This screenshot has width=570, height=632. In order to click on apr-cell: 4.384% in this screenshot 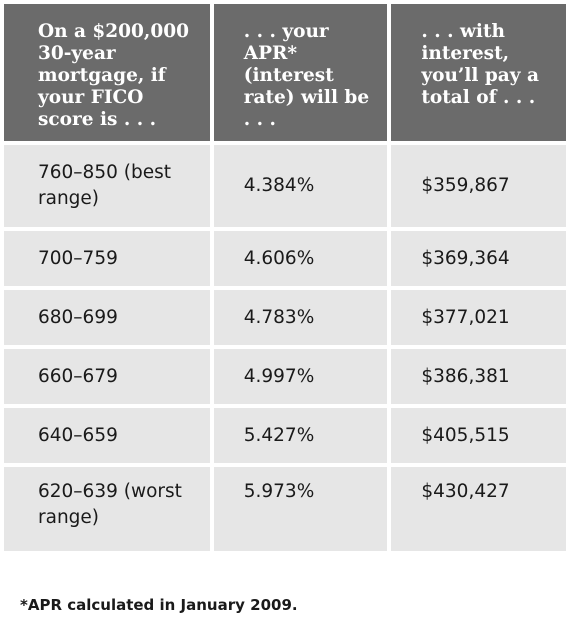, I will do `click(300, 186)`.